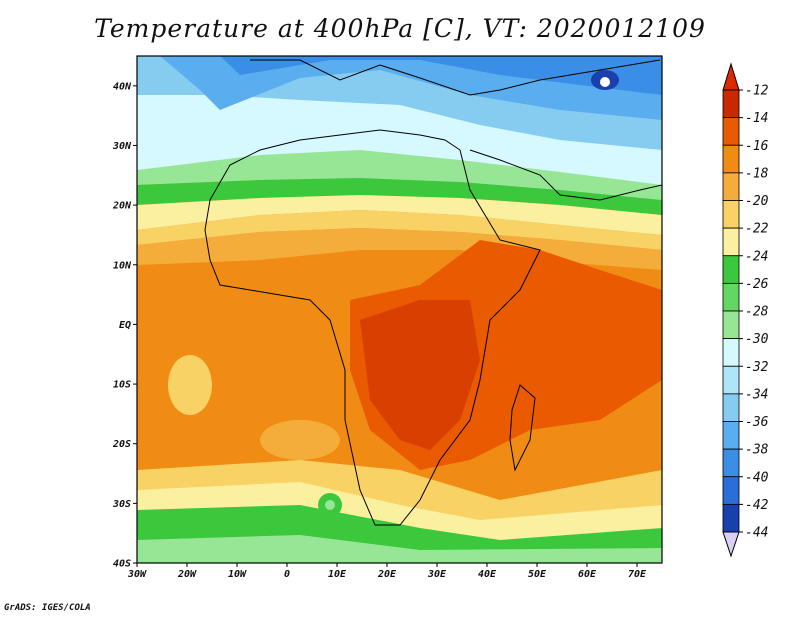 This screenshot has height=618, width=800. What do you see at coordinates (122, 385) in the screenshot?
I see `y-tick-label: 10S` at bounding box center [122, 385].